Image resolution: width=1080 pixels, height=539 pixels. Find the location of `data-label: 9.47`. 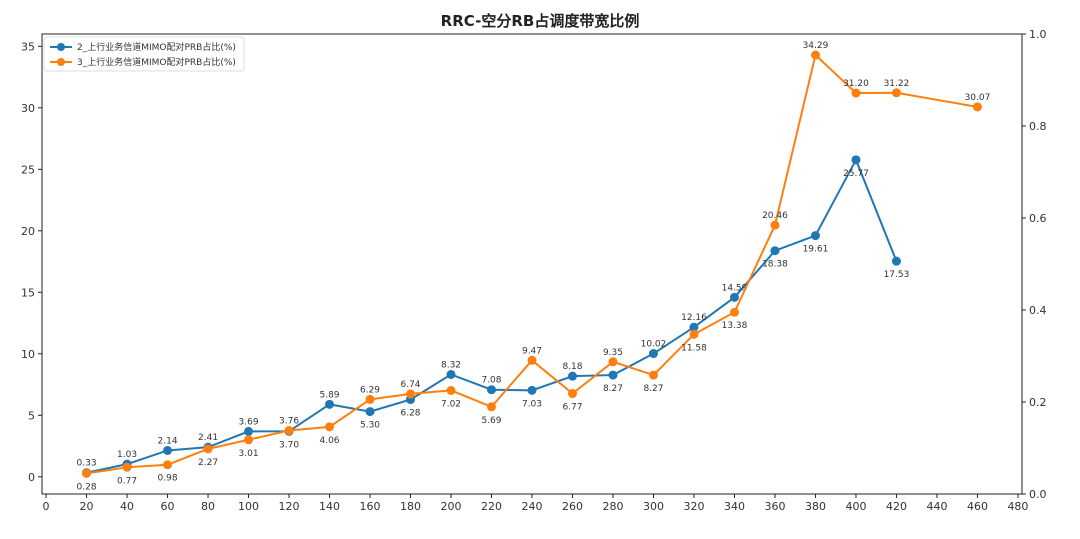

data-label: 9.47 is located at coordinates (532, 351).